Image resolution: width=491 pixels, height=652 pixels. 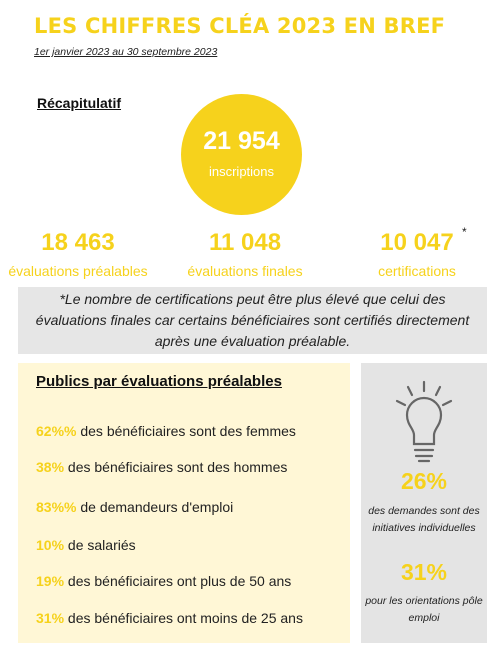 I want to click on list-item: 62%% des bénéficiaires sont des femmes, so click(x=166, y=431).